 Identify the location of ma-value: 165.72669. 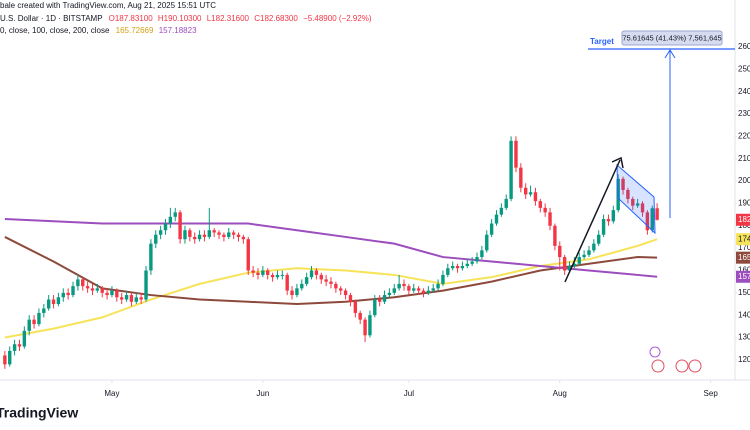
(135, 30).